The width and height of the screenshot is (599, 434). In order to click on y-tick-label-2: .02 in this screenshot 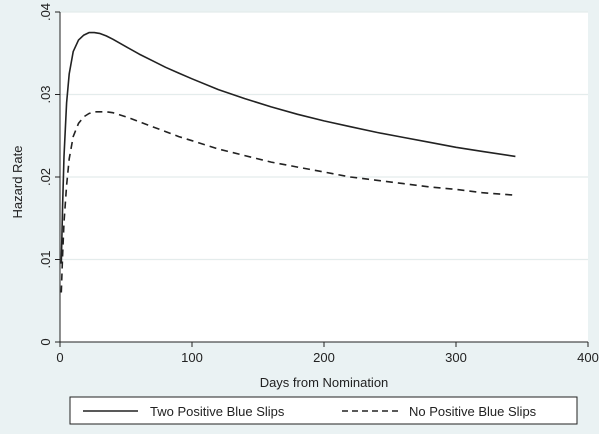, I will do `click(45, 177)`.